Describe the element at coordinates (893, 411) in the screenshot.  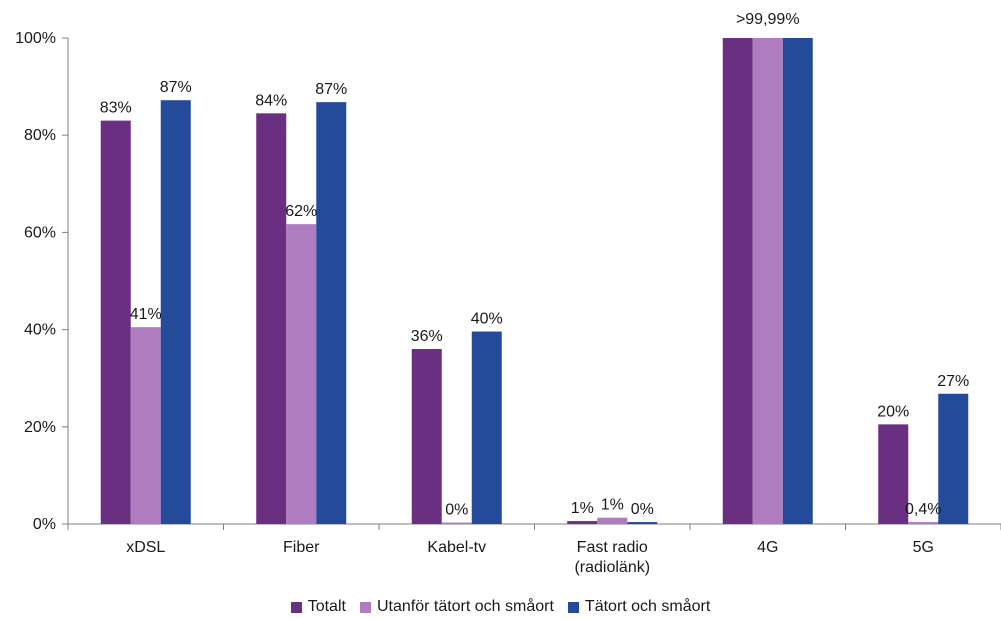
I see `data-label: 20%` at that location.